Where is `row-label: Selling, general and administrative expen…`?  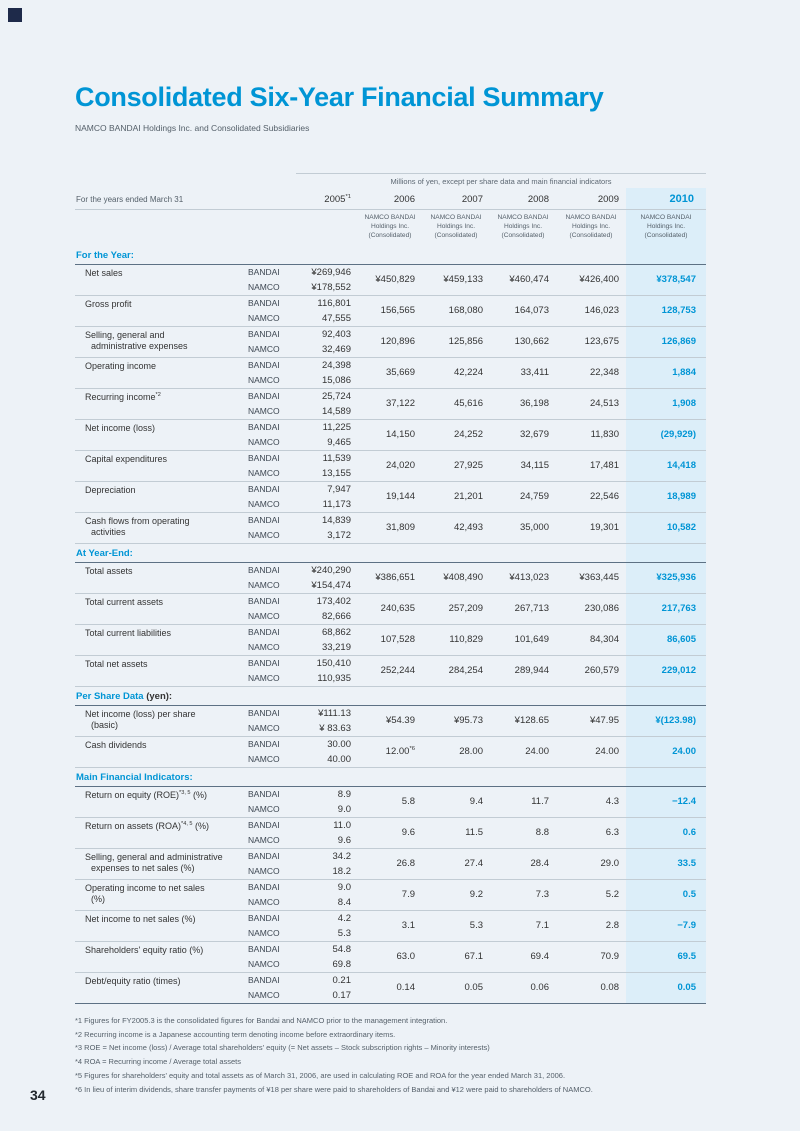 row-label: Selling, general and administrative expen… is located at coordinates (157, 341).